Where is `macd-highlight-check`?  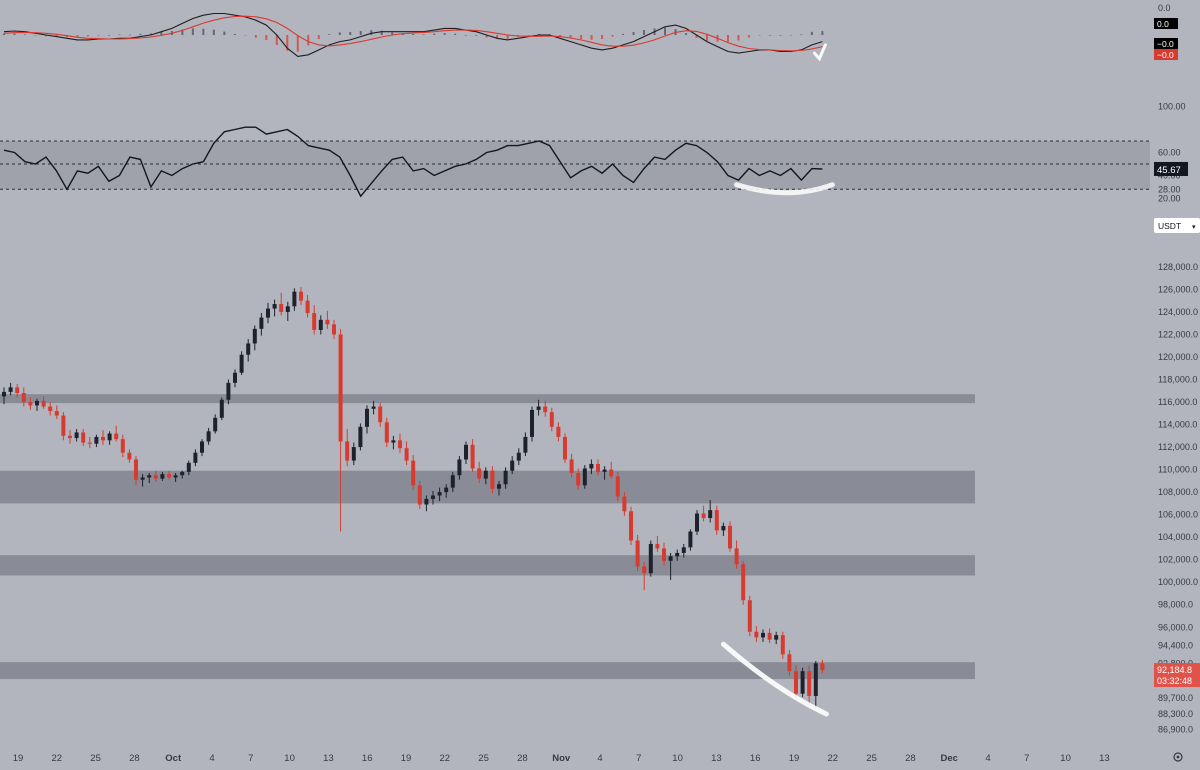
macd-highlight-check is located at coordinates (819, 52).